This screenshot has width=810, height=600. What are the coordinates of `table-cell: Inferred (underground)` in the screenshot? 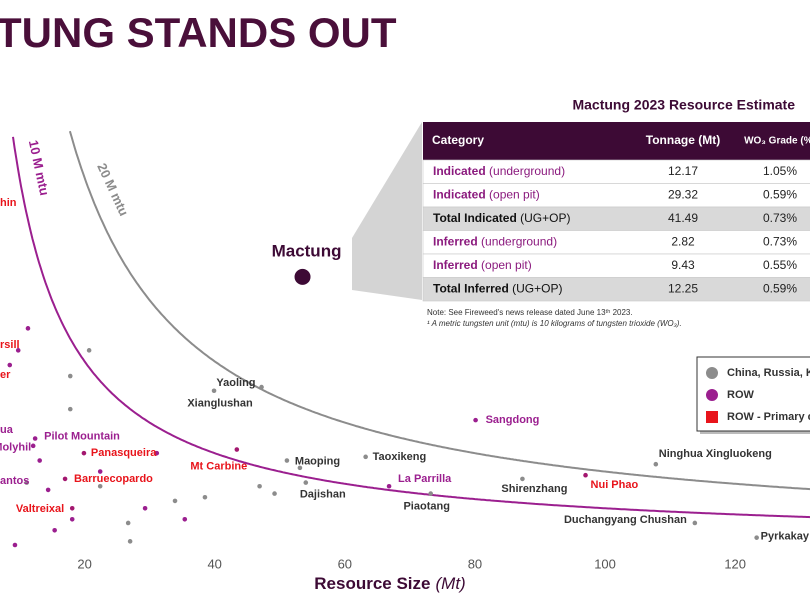 It's located at (495, 242).